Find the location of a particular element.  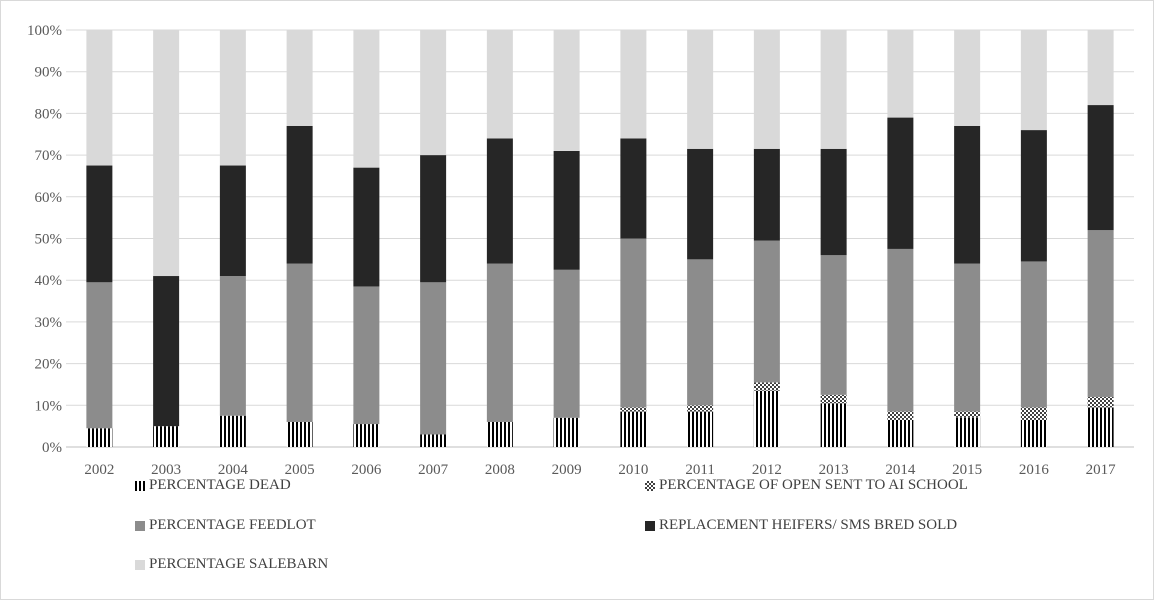

bar-segment-percentage-salebarn-2011 is located at coordinates (700, 89).